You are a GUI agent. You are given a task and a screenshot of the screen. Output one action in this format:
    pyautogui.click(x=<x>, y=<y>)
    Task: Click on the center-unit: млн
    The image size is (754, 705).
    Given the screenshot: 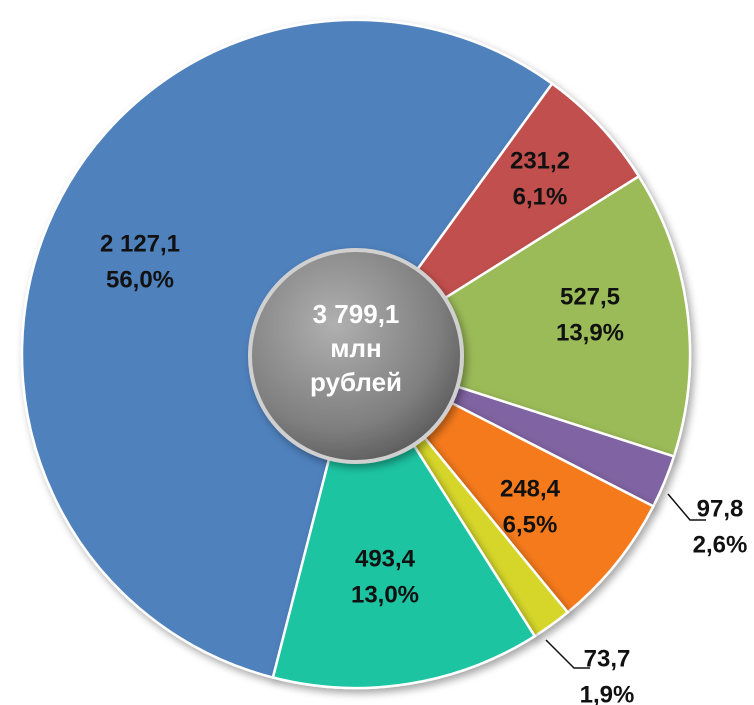 What is the action you would take?
    pyautogui.click(x=355, y=348)
    